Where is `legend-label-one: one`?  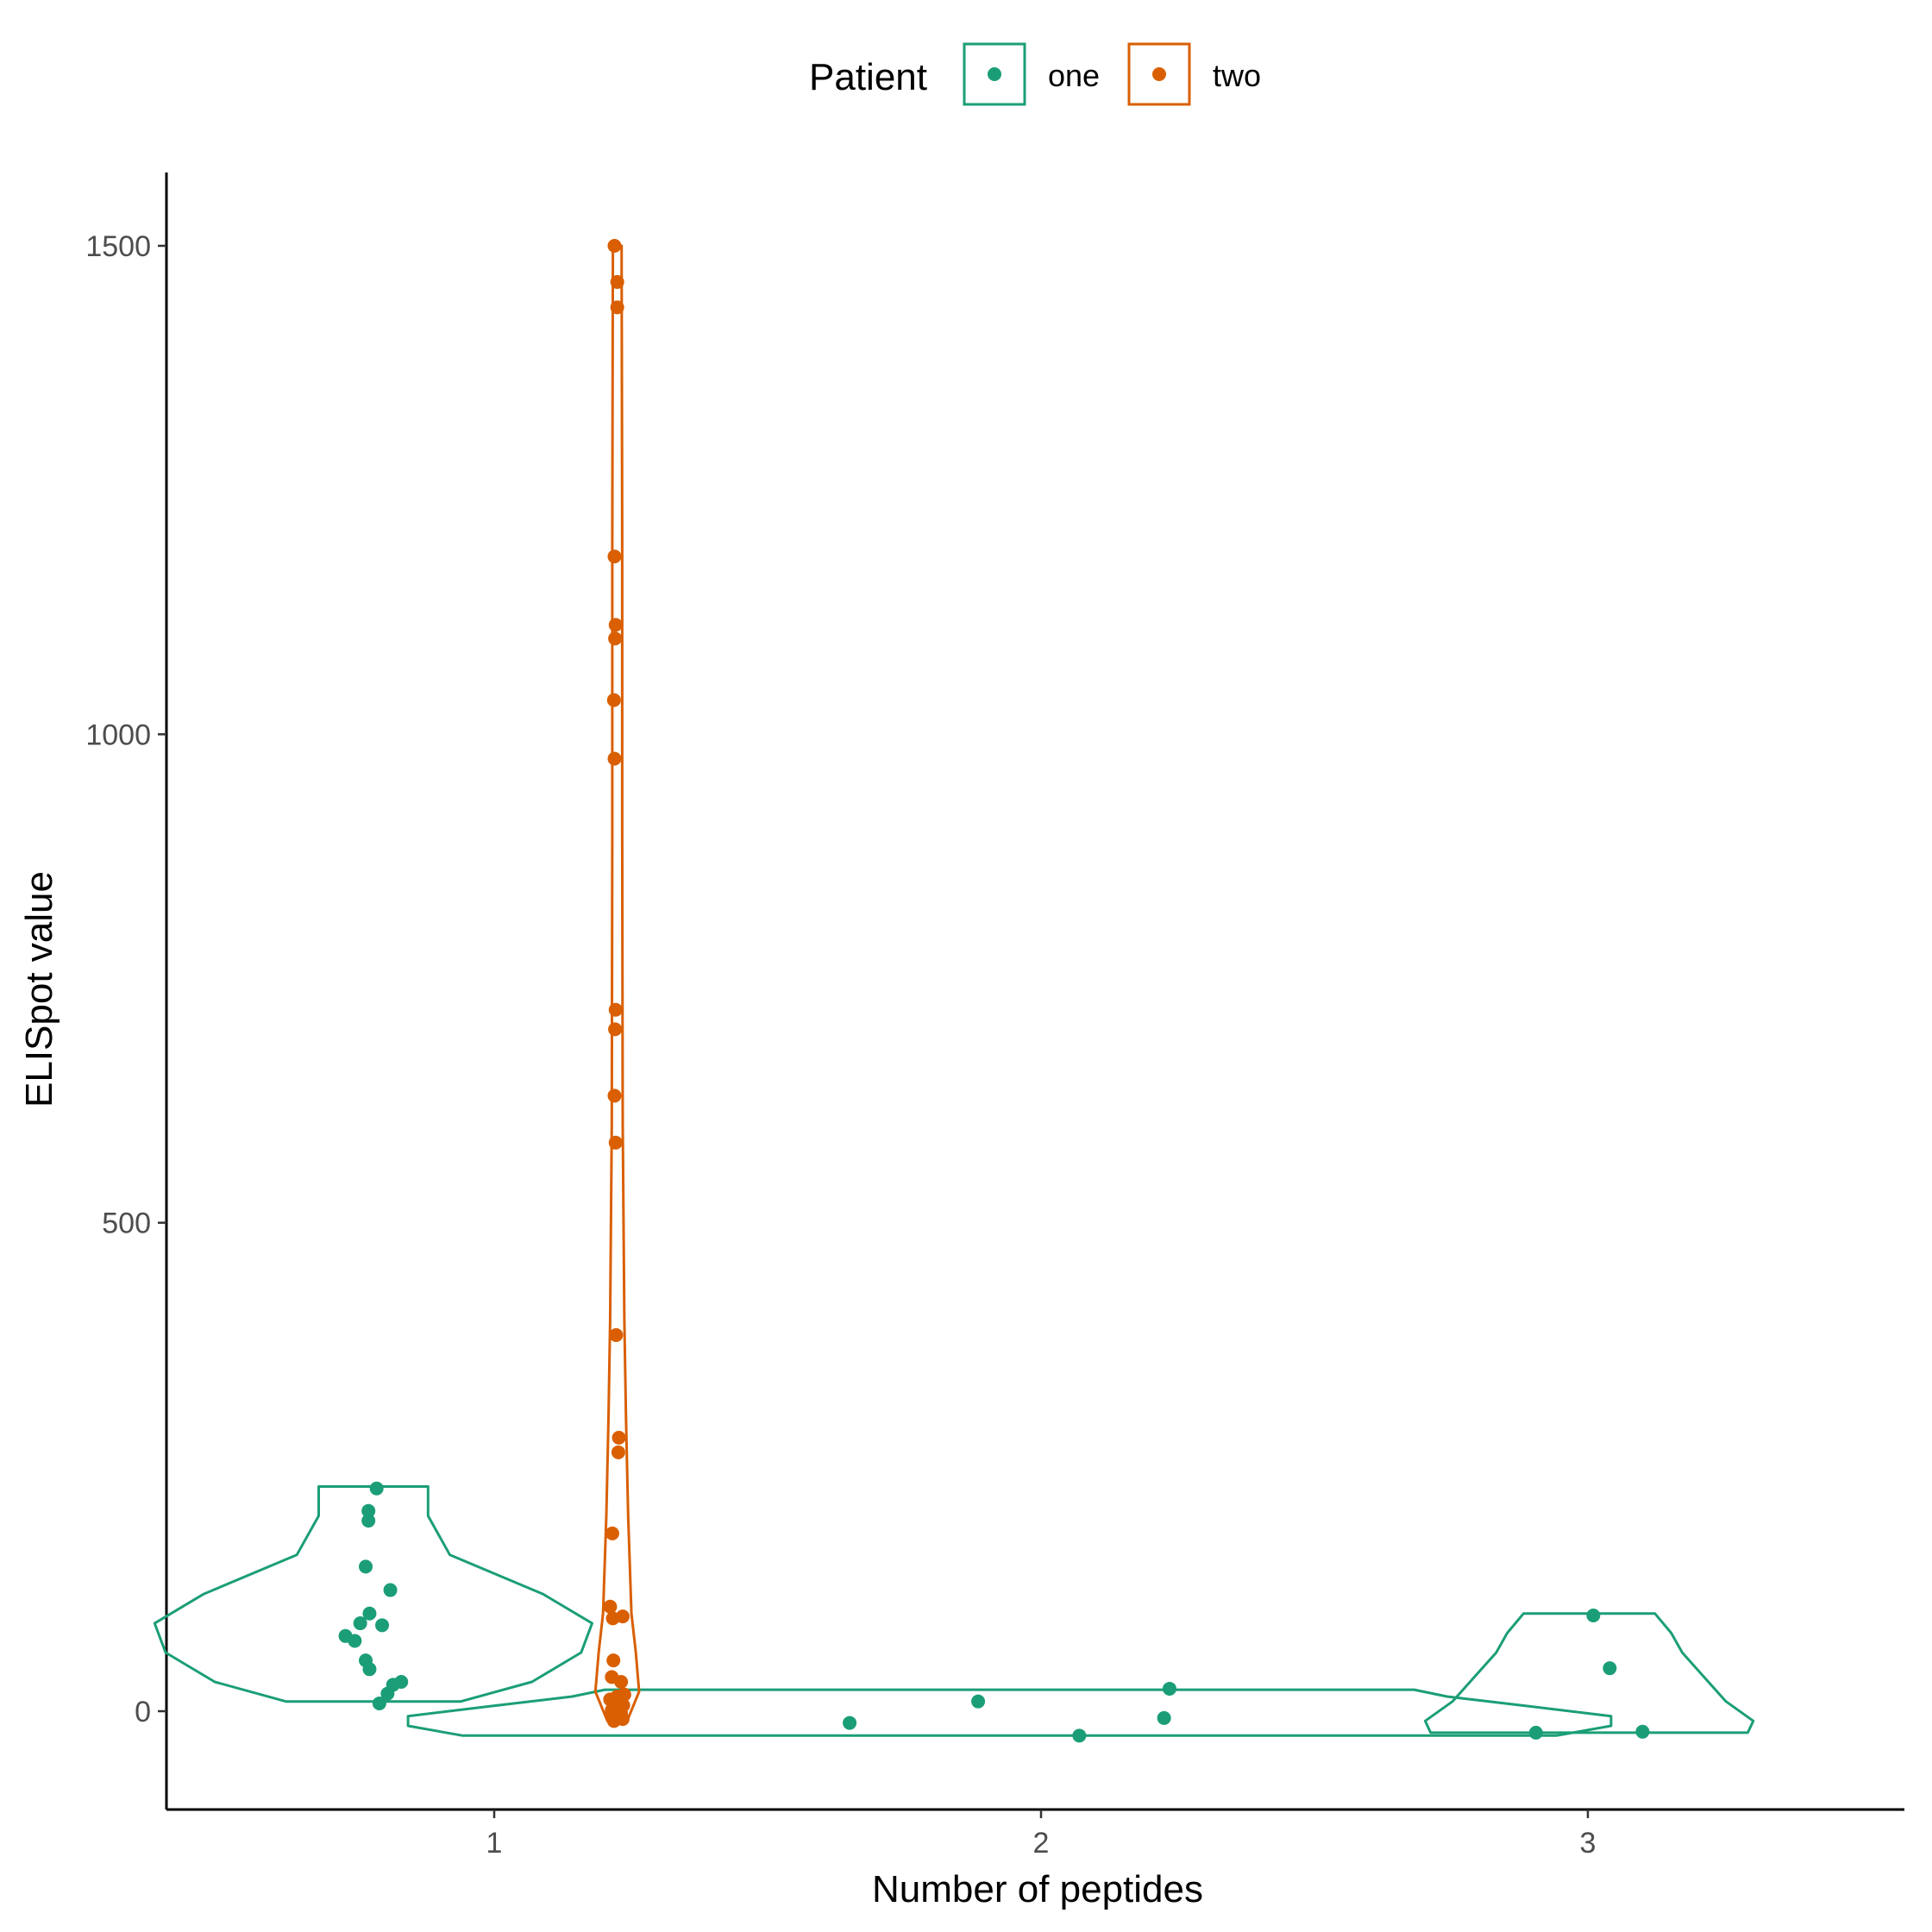 legend-label-one: one is located at coordinates (1074, 75).